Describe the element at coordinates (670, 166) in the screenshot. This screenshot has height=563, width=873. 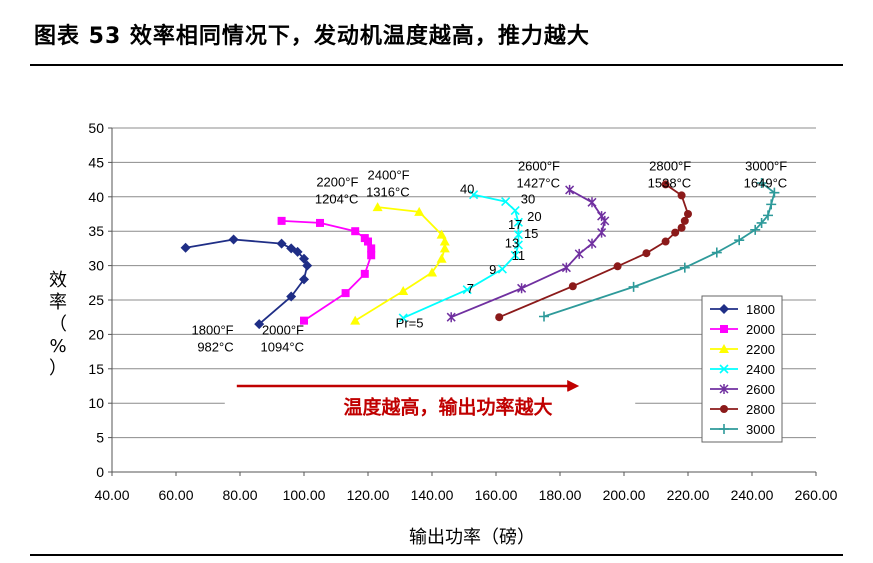
I see `temperature-f: 2800°F` at that location.